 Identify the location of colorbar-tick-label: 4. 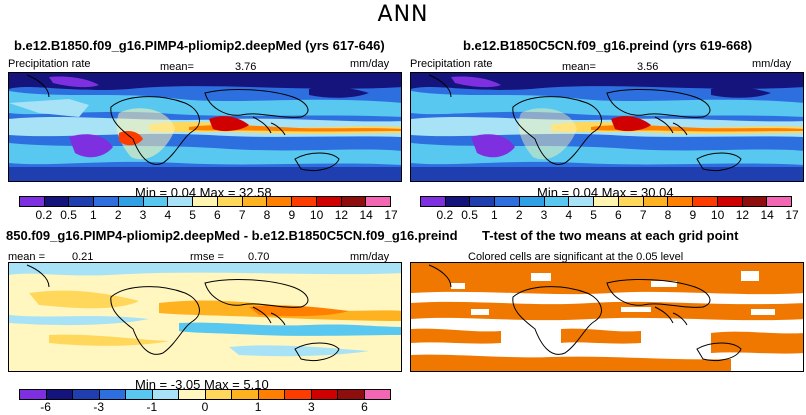
(569, 215).